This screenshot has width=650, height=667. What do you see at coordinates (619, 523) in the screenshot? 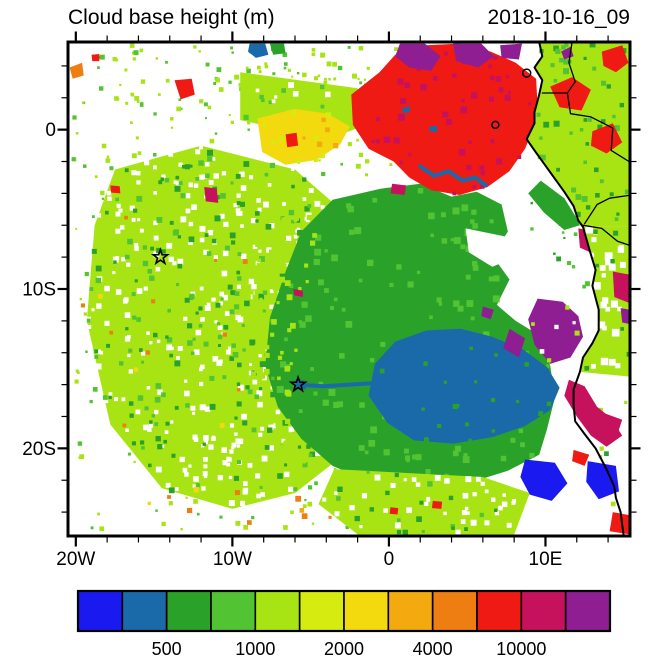
I see `red-corner-se` at bounding box center [619, 523].